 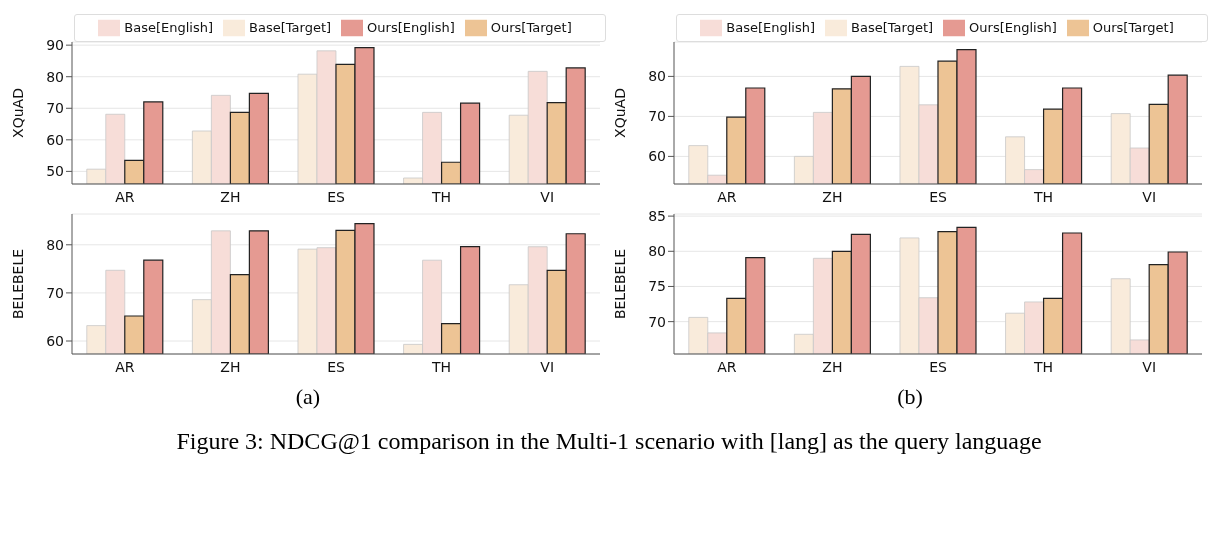 I want to click on caption: Figure 3: NDCG@1 comparison in the Multi-1 scenario with [lang] as the query language, so click(x=609, y=441).